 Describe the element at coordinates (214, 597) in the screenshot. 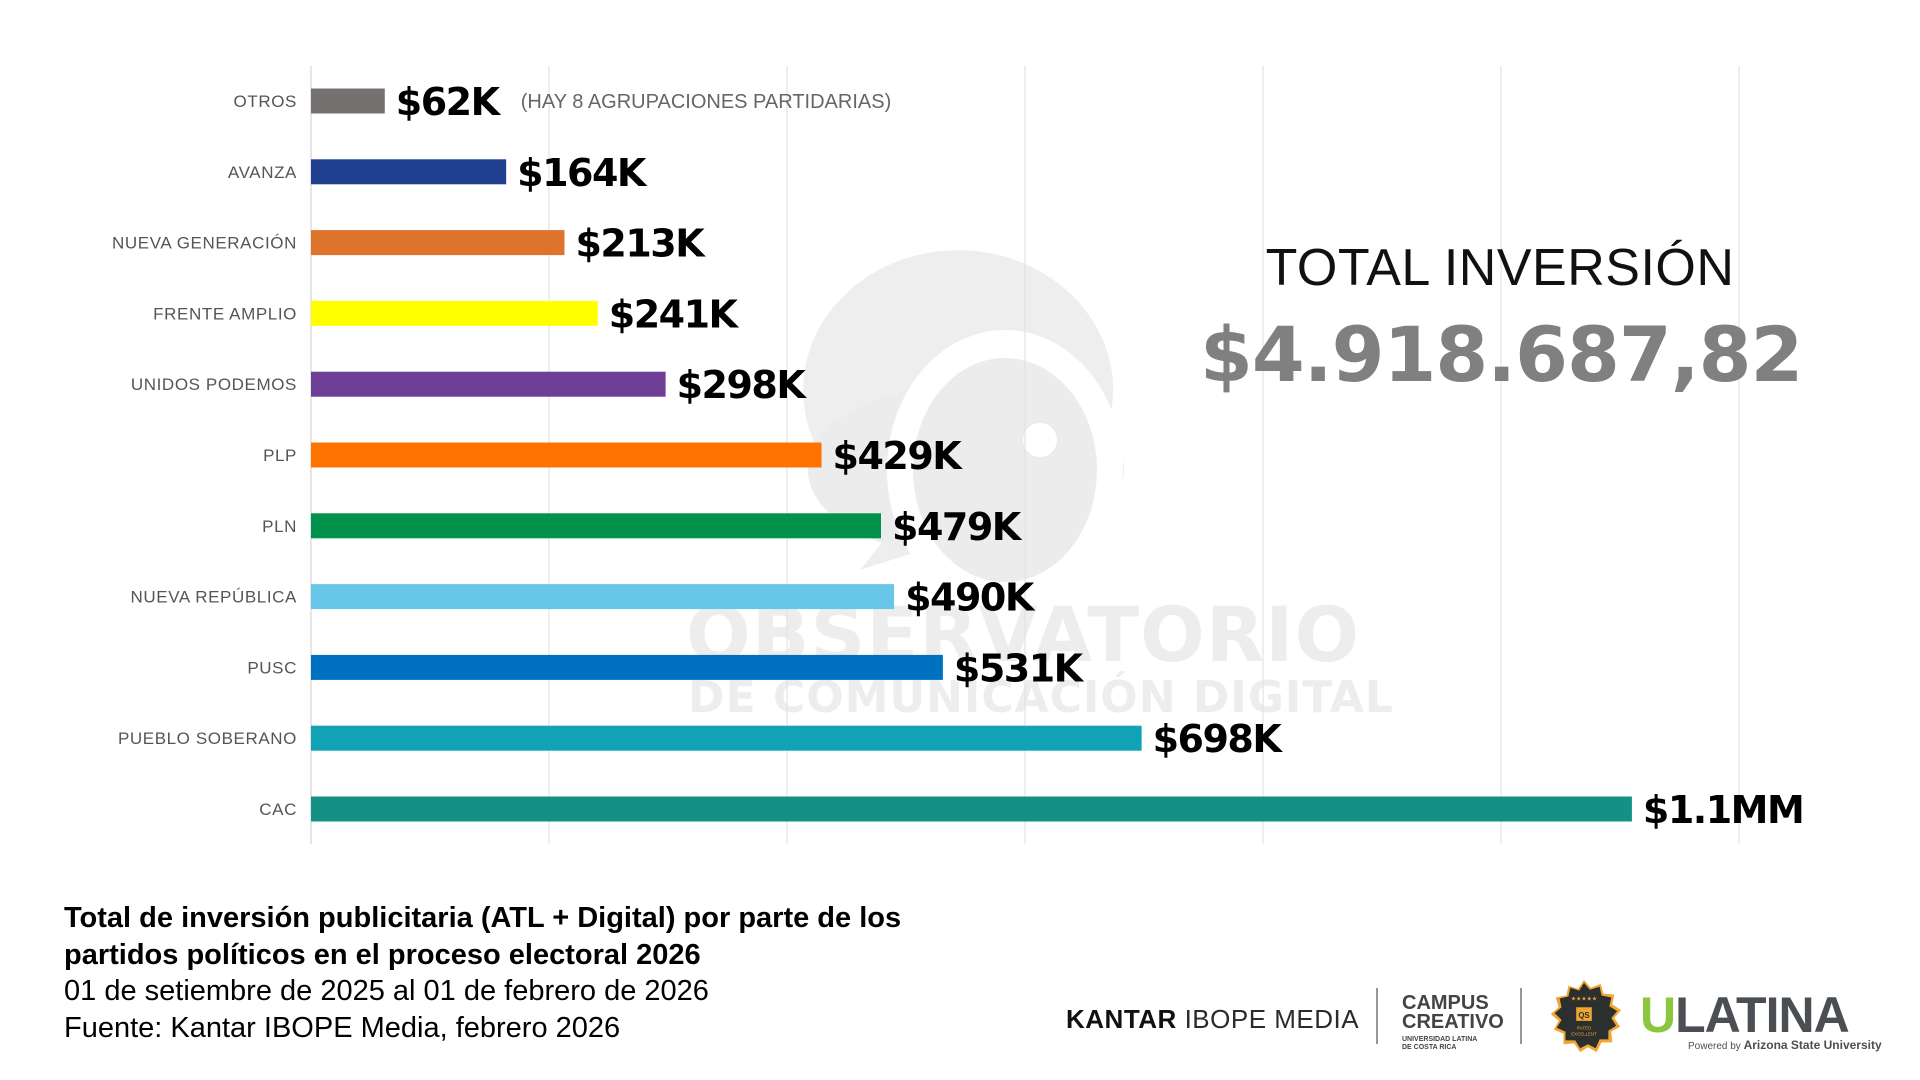

I see `category-label: NUEVA REPÚBLICA` at that location.